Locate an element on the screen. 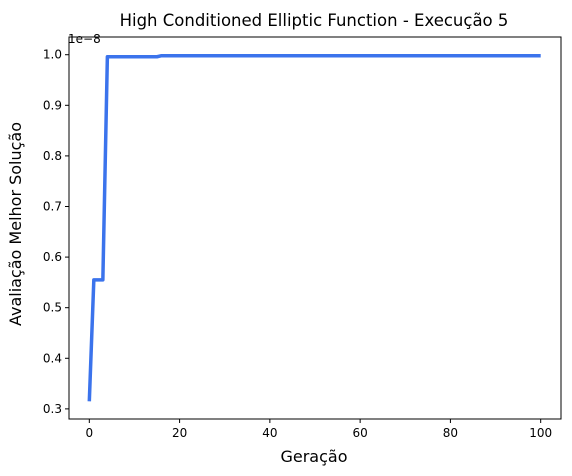 The width and height of the screenshot is (572, 476). x-tick-label: 100 is located at coordinates (540, 433).